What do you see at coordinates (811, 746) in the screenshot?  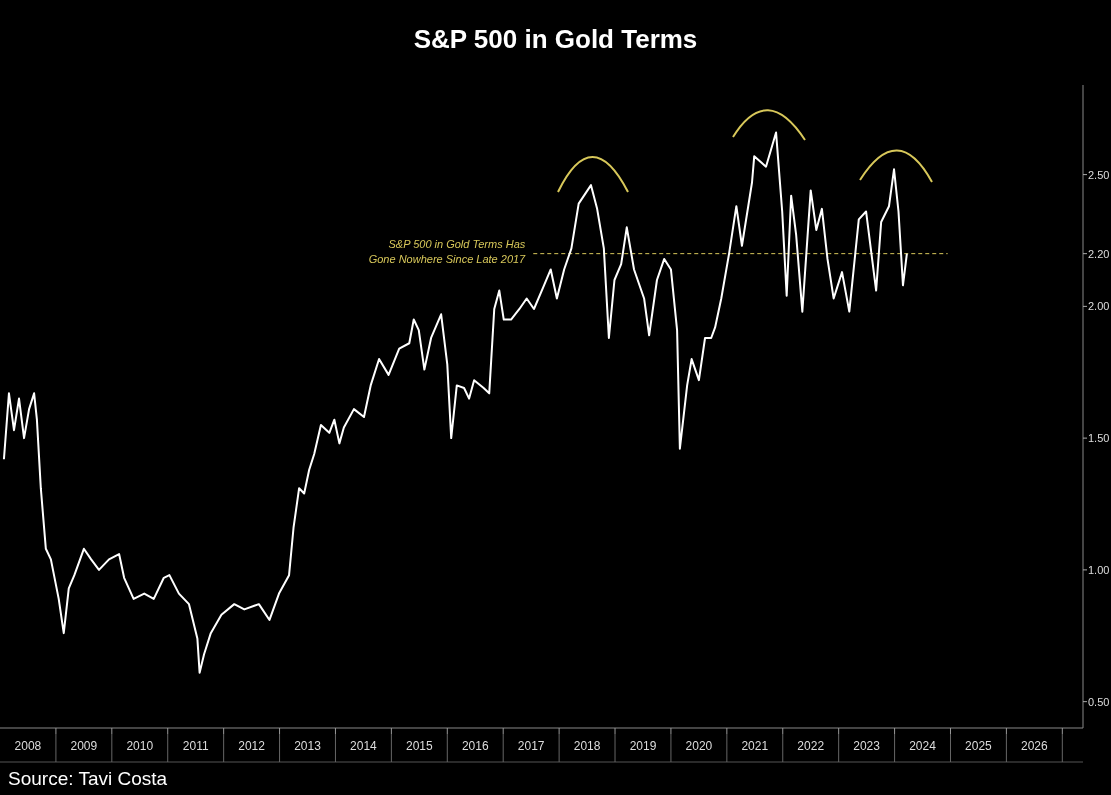 I see `x-tick-label: 2022` at bounding box center [811, 746].